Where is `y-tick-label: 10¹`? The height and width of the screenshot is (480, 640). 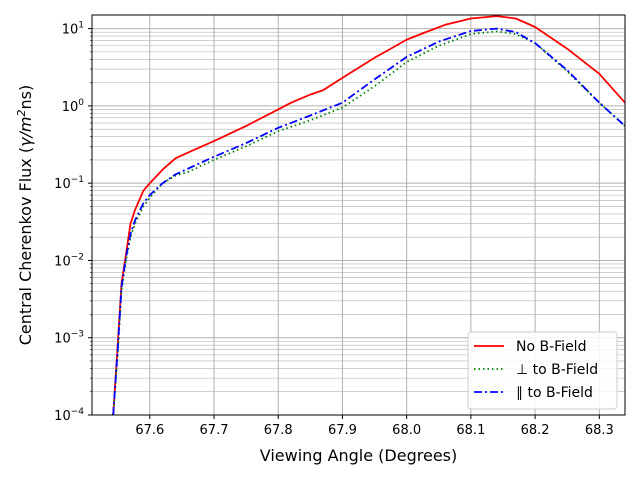 y-tick-label: 10¹ is located at coordinates (73, 29).